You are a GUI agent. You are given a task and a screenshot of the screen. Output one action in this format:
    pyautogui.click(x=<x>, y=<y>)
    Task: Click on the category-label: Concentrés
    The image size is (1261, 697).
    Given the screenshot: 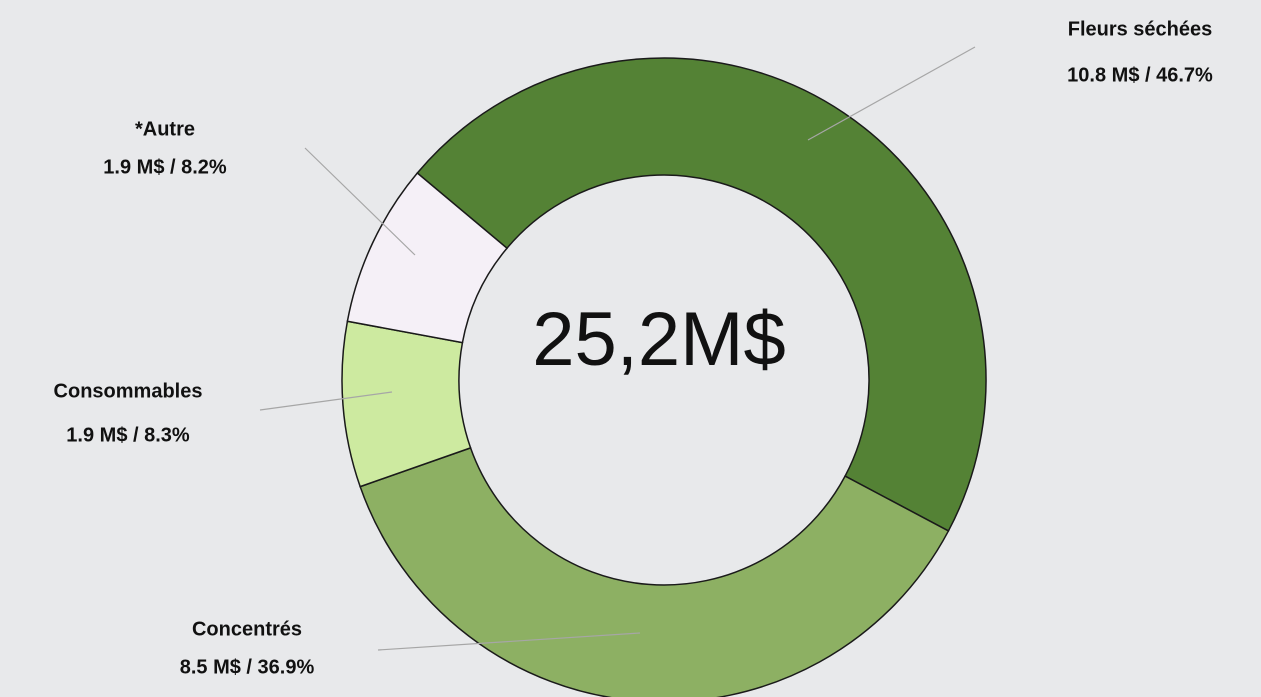 What is the action you would take?
    pyautogui.click(x=247, y=629)
    